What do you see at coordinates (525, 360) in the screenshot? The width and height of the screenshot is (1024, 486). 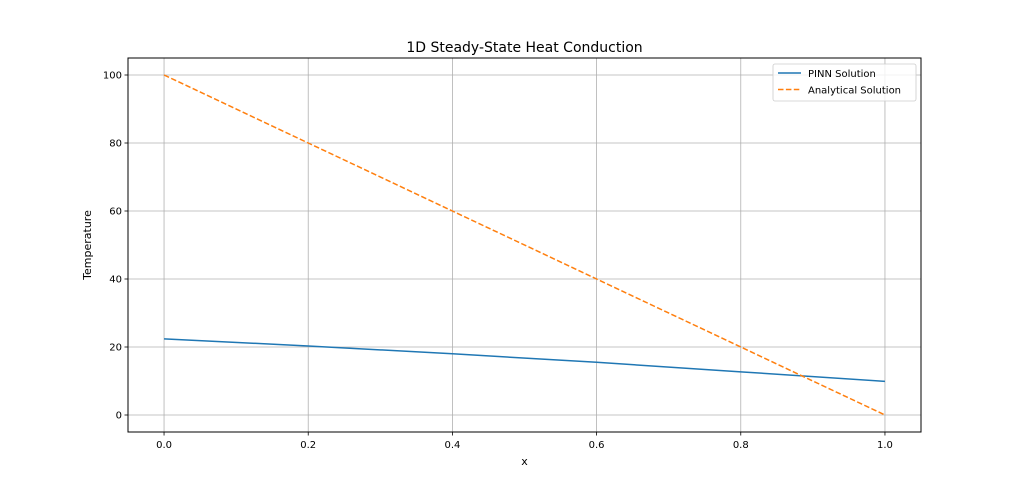 I see `series-line-pinn-solution` at bounding box center [525, 360].